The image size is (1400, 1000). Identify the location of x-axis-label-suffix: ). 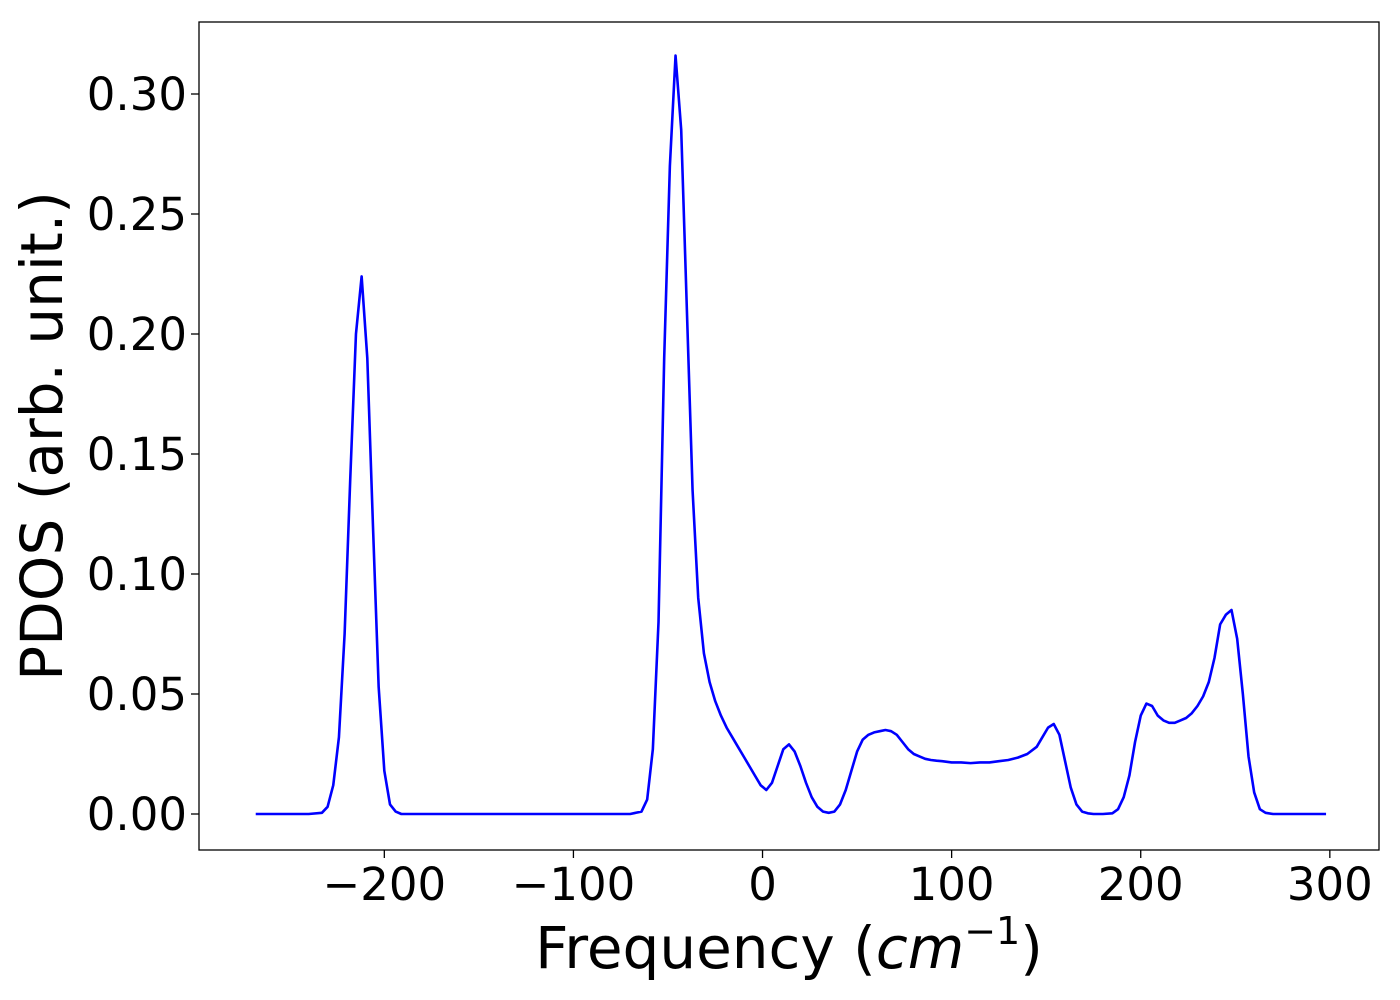
(1031, 948).